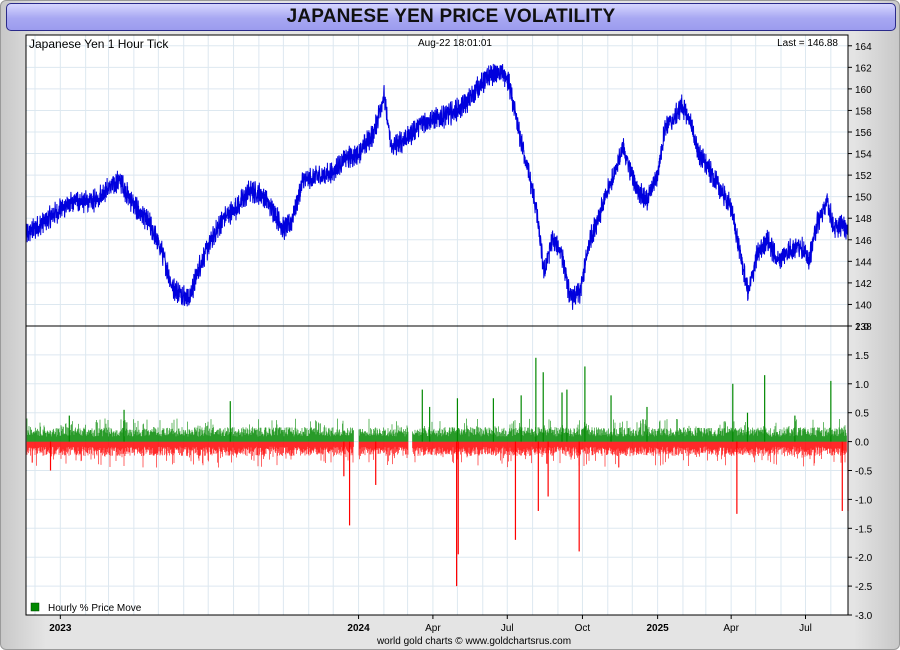  I want to click on price-tick-label: 150, so click(863, 198).